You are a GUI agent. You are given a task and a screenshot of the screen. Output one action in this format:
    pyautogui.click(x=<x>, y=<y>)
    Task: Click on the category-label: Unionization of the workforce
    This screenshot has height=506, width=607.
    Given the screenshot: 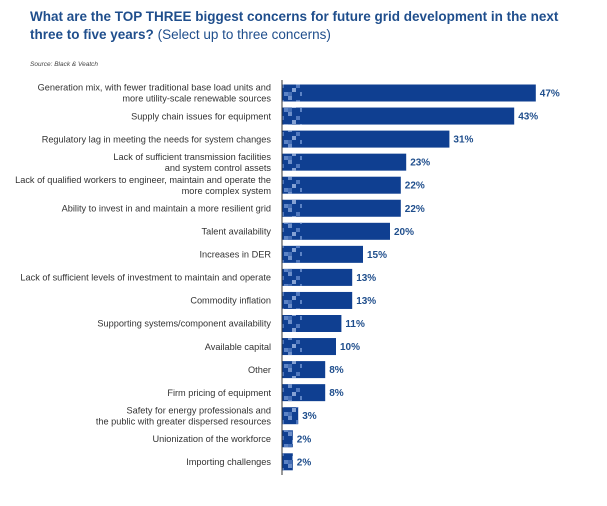 What is the action you would take?
    pyautogui.click(x=212, y=439)
    